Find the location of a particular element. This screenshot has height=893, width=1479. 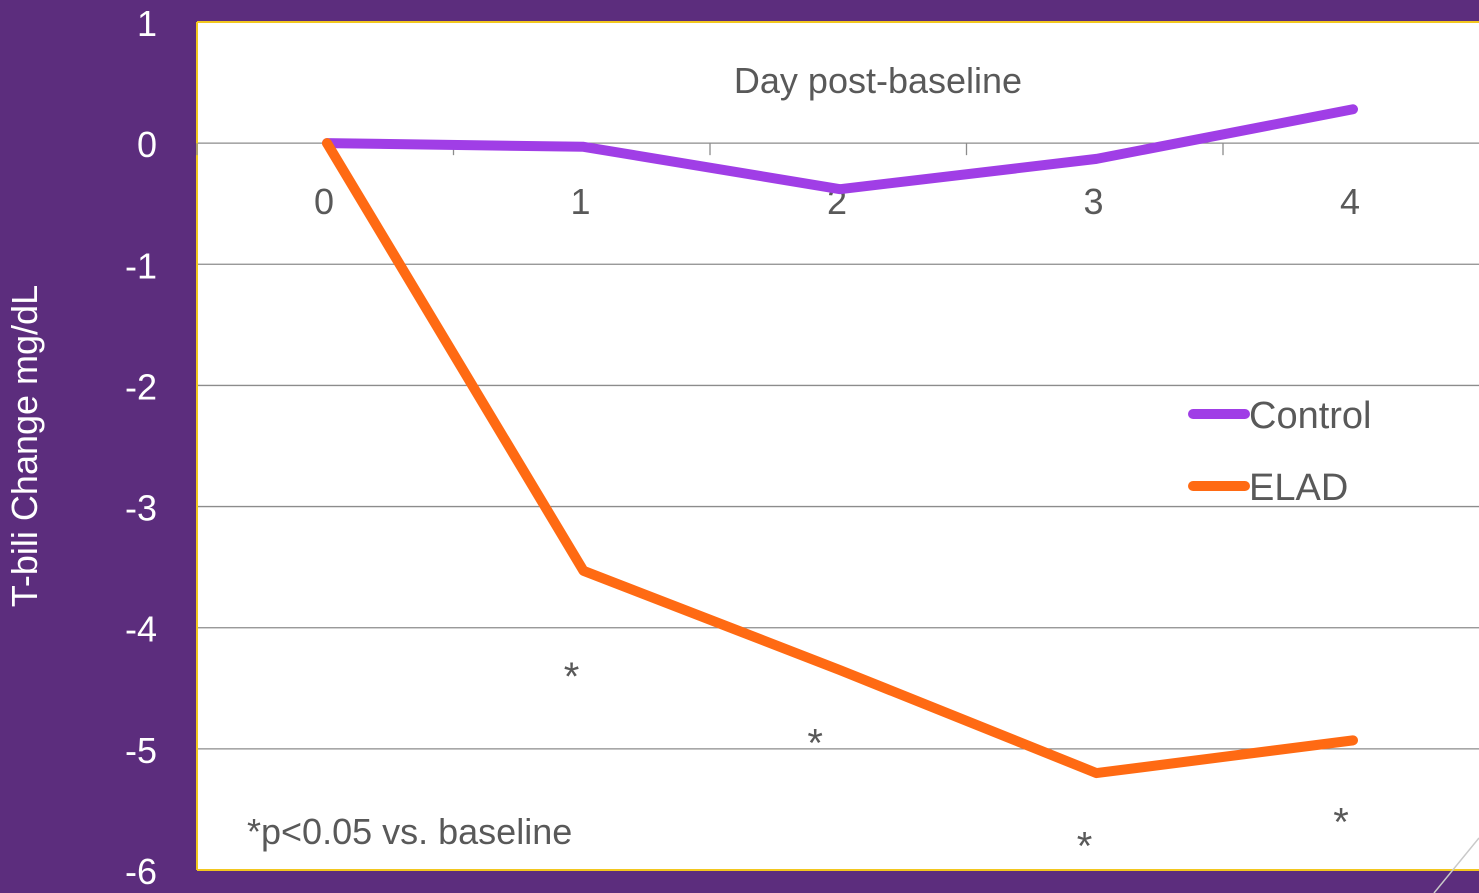

footnote: *p<0.05 vs. baseline is located at coordinates (409, 831).